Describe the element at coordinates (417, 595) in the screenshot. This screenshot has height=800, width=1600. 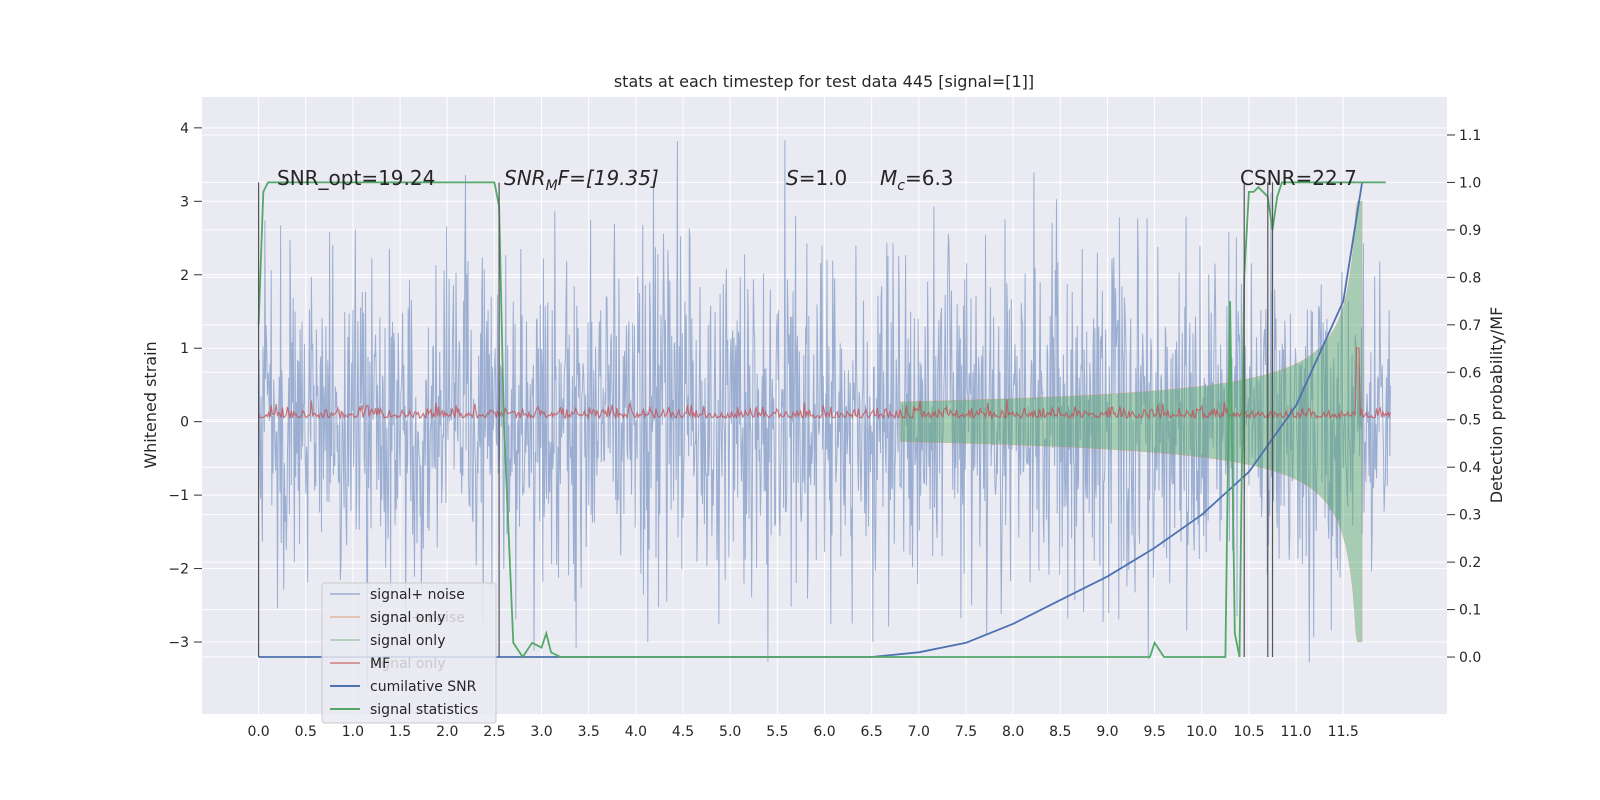
I see `legend-label: signal+ noise` at that location.